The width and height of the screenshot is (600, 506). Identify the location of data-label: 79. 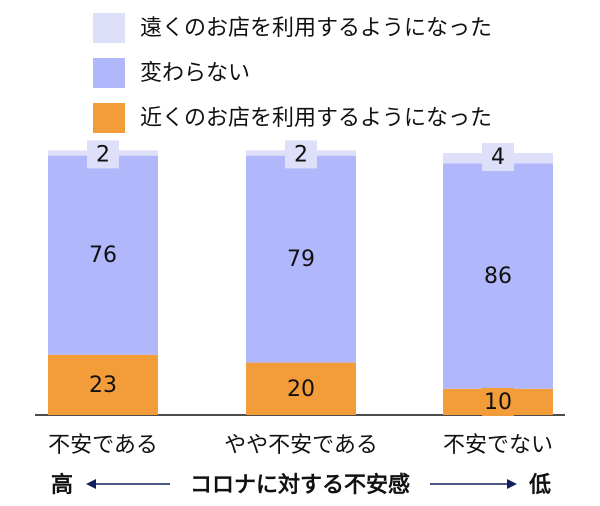
(301, 259).